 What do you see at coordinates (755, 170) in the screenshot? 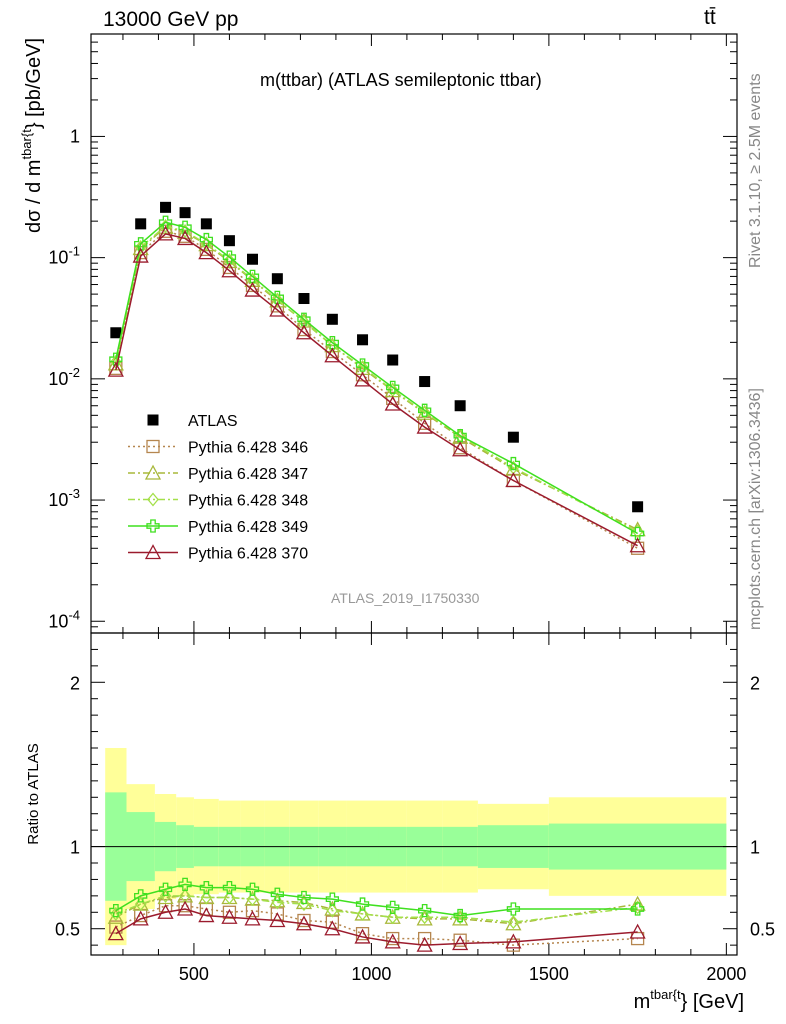
I see `side-label-rivet: Rivet 3.1.10, ≥ 2.5M events` at bounding box center [755, 170].